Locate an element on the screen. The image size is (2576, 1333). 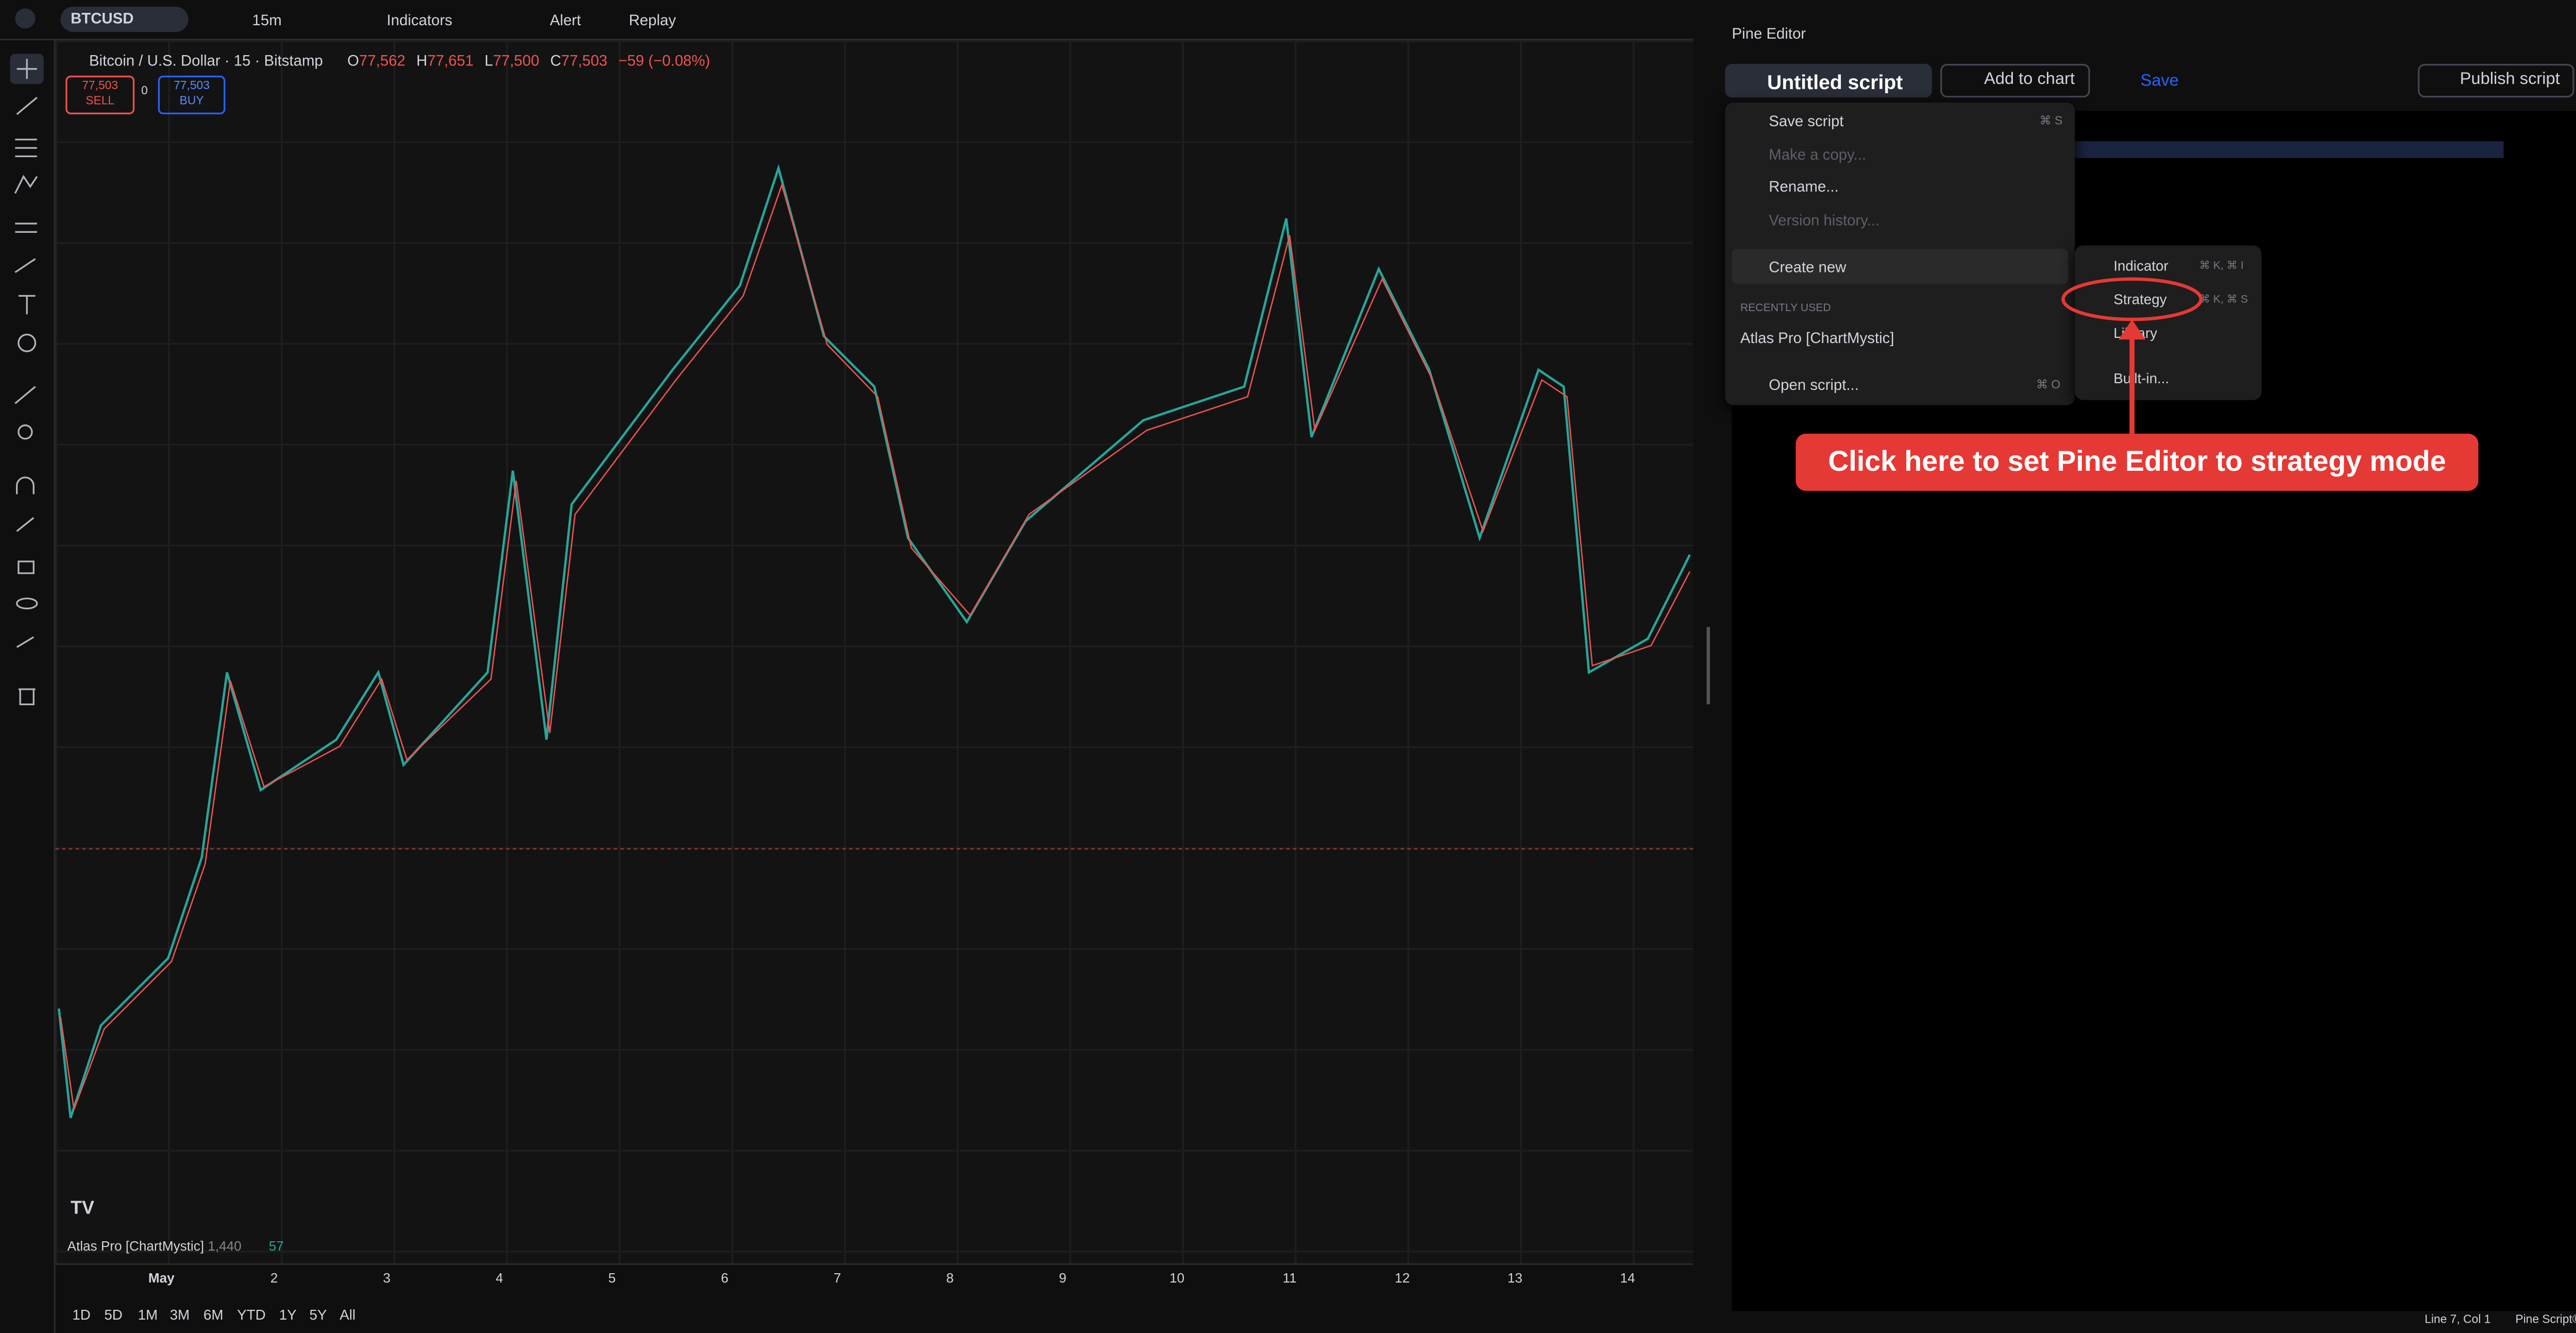
logo: TV is located at coordinates (82, 1207).